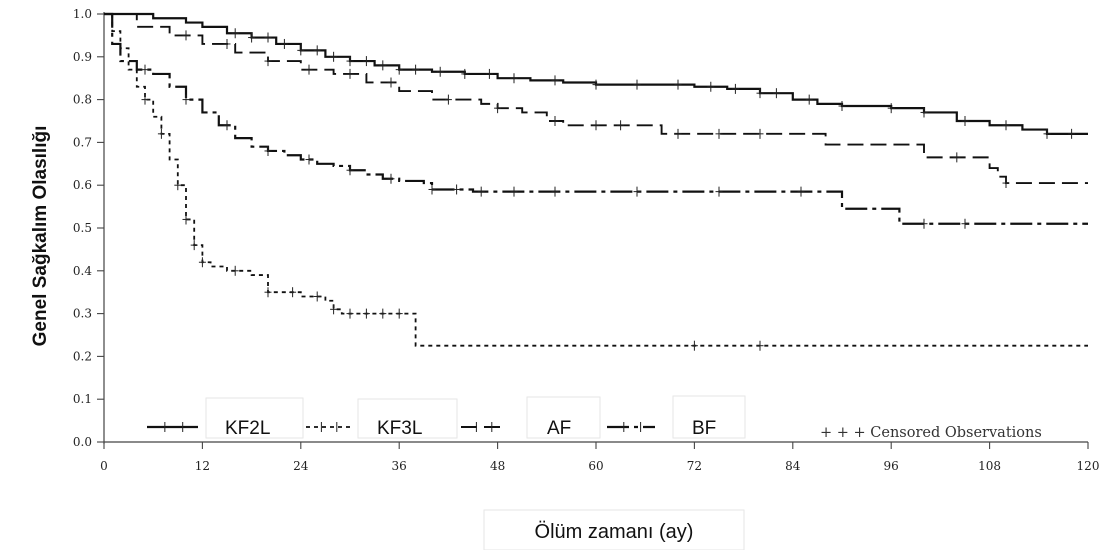 The width and height of the screenshot is (1111, 550). Describe the element at coordinates (82, 442) in the screenshot. I see `y-tick-label: 0.0` at that location.